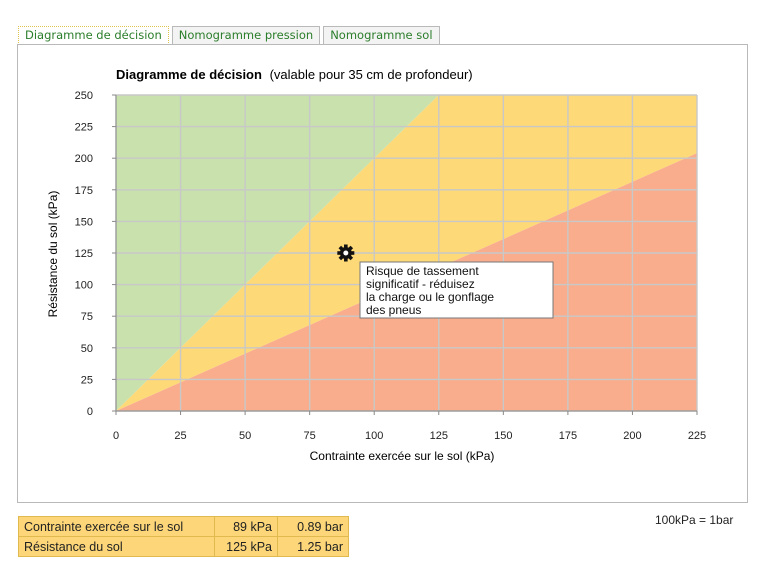 The image size is (761, 571). I want to click on row-kpa-value: 89 kPa, so click(246, 526).